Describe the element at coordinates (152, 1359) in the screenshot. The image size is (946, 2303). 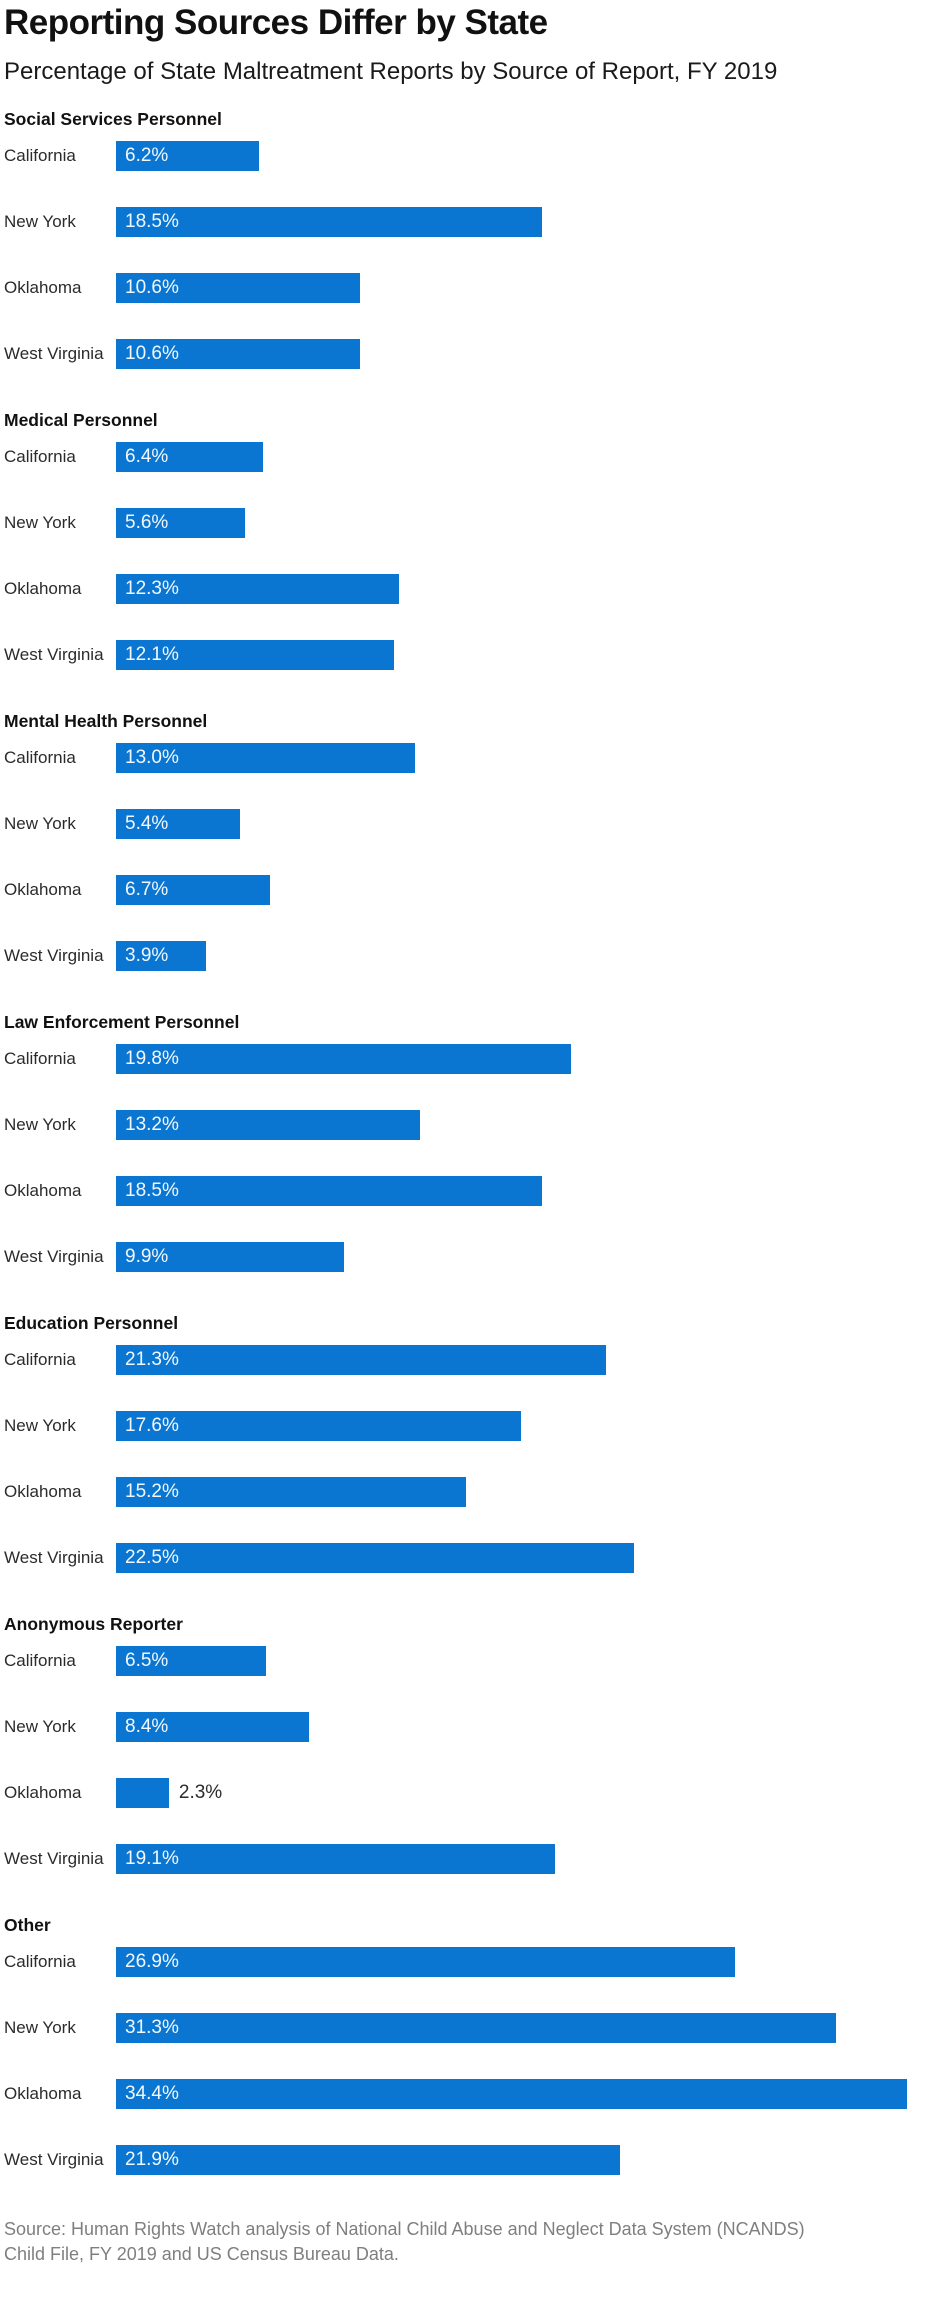
I see `value-label: 21.3%` at that location.